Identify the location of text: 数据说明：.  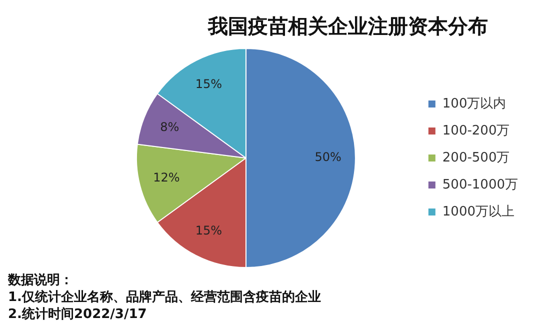
(41, 280).